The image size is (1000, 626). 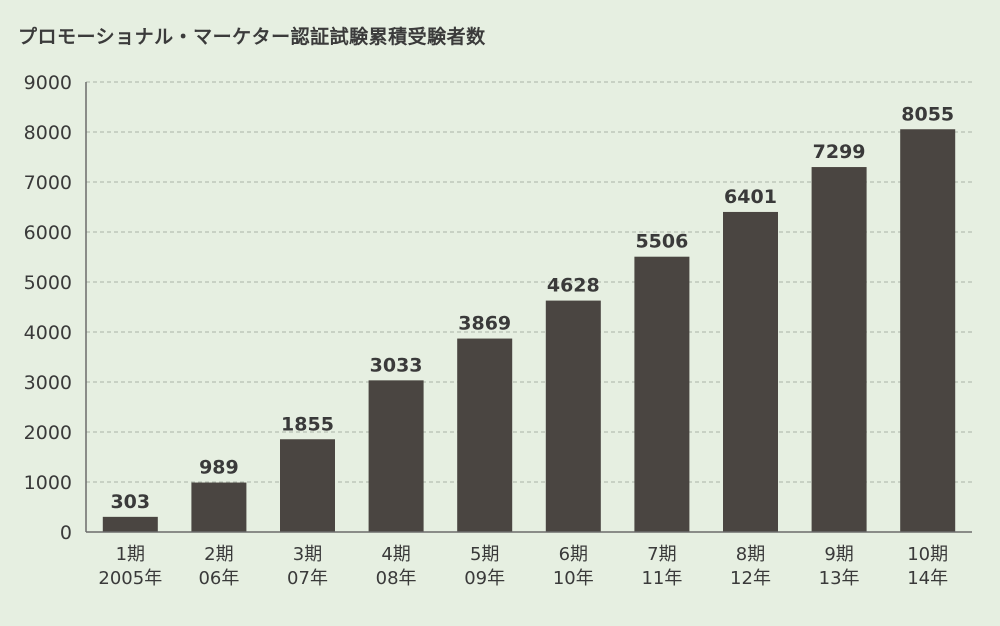 What do you see at coordinates (395, 554) in the screenshot?
I see `x-tick-label: 4期` at bounding box center [395, 554].